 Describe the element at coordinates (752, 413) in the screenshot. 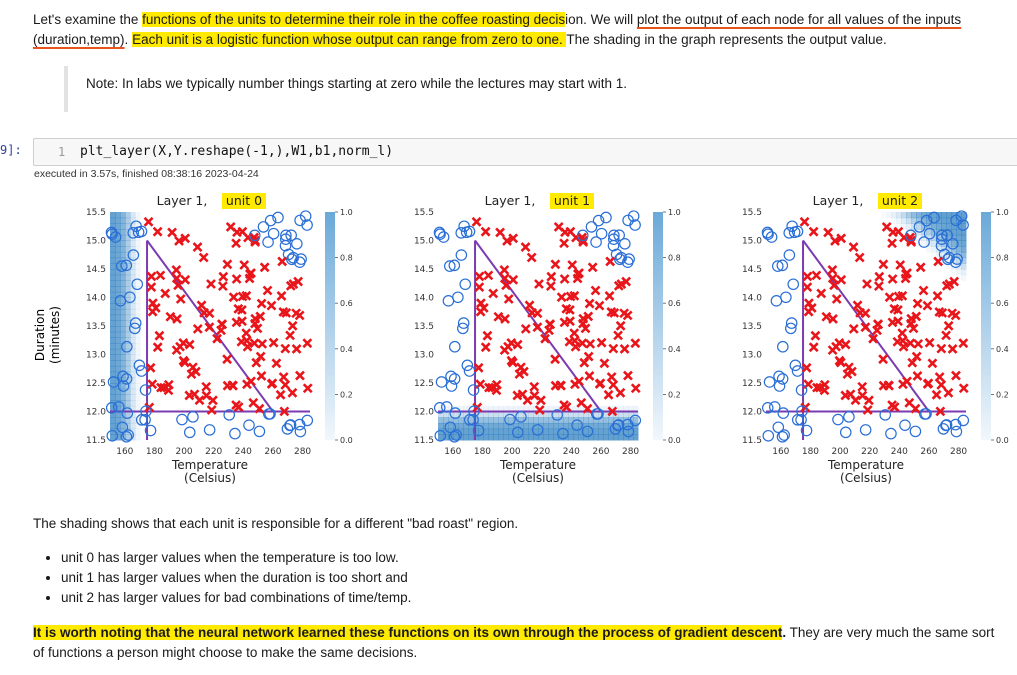

I see `y-tick-label: 12.0` at that location.